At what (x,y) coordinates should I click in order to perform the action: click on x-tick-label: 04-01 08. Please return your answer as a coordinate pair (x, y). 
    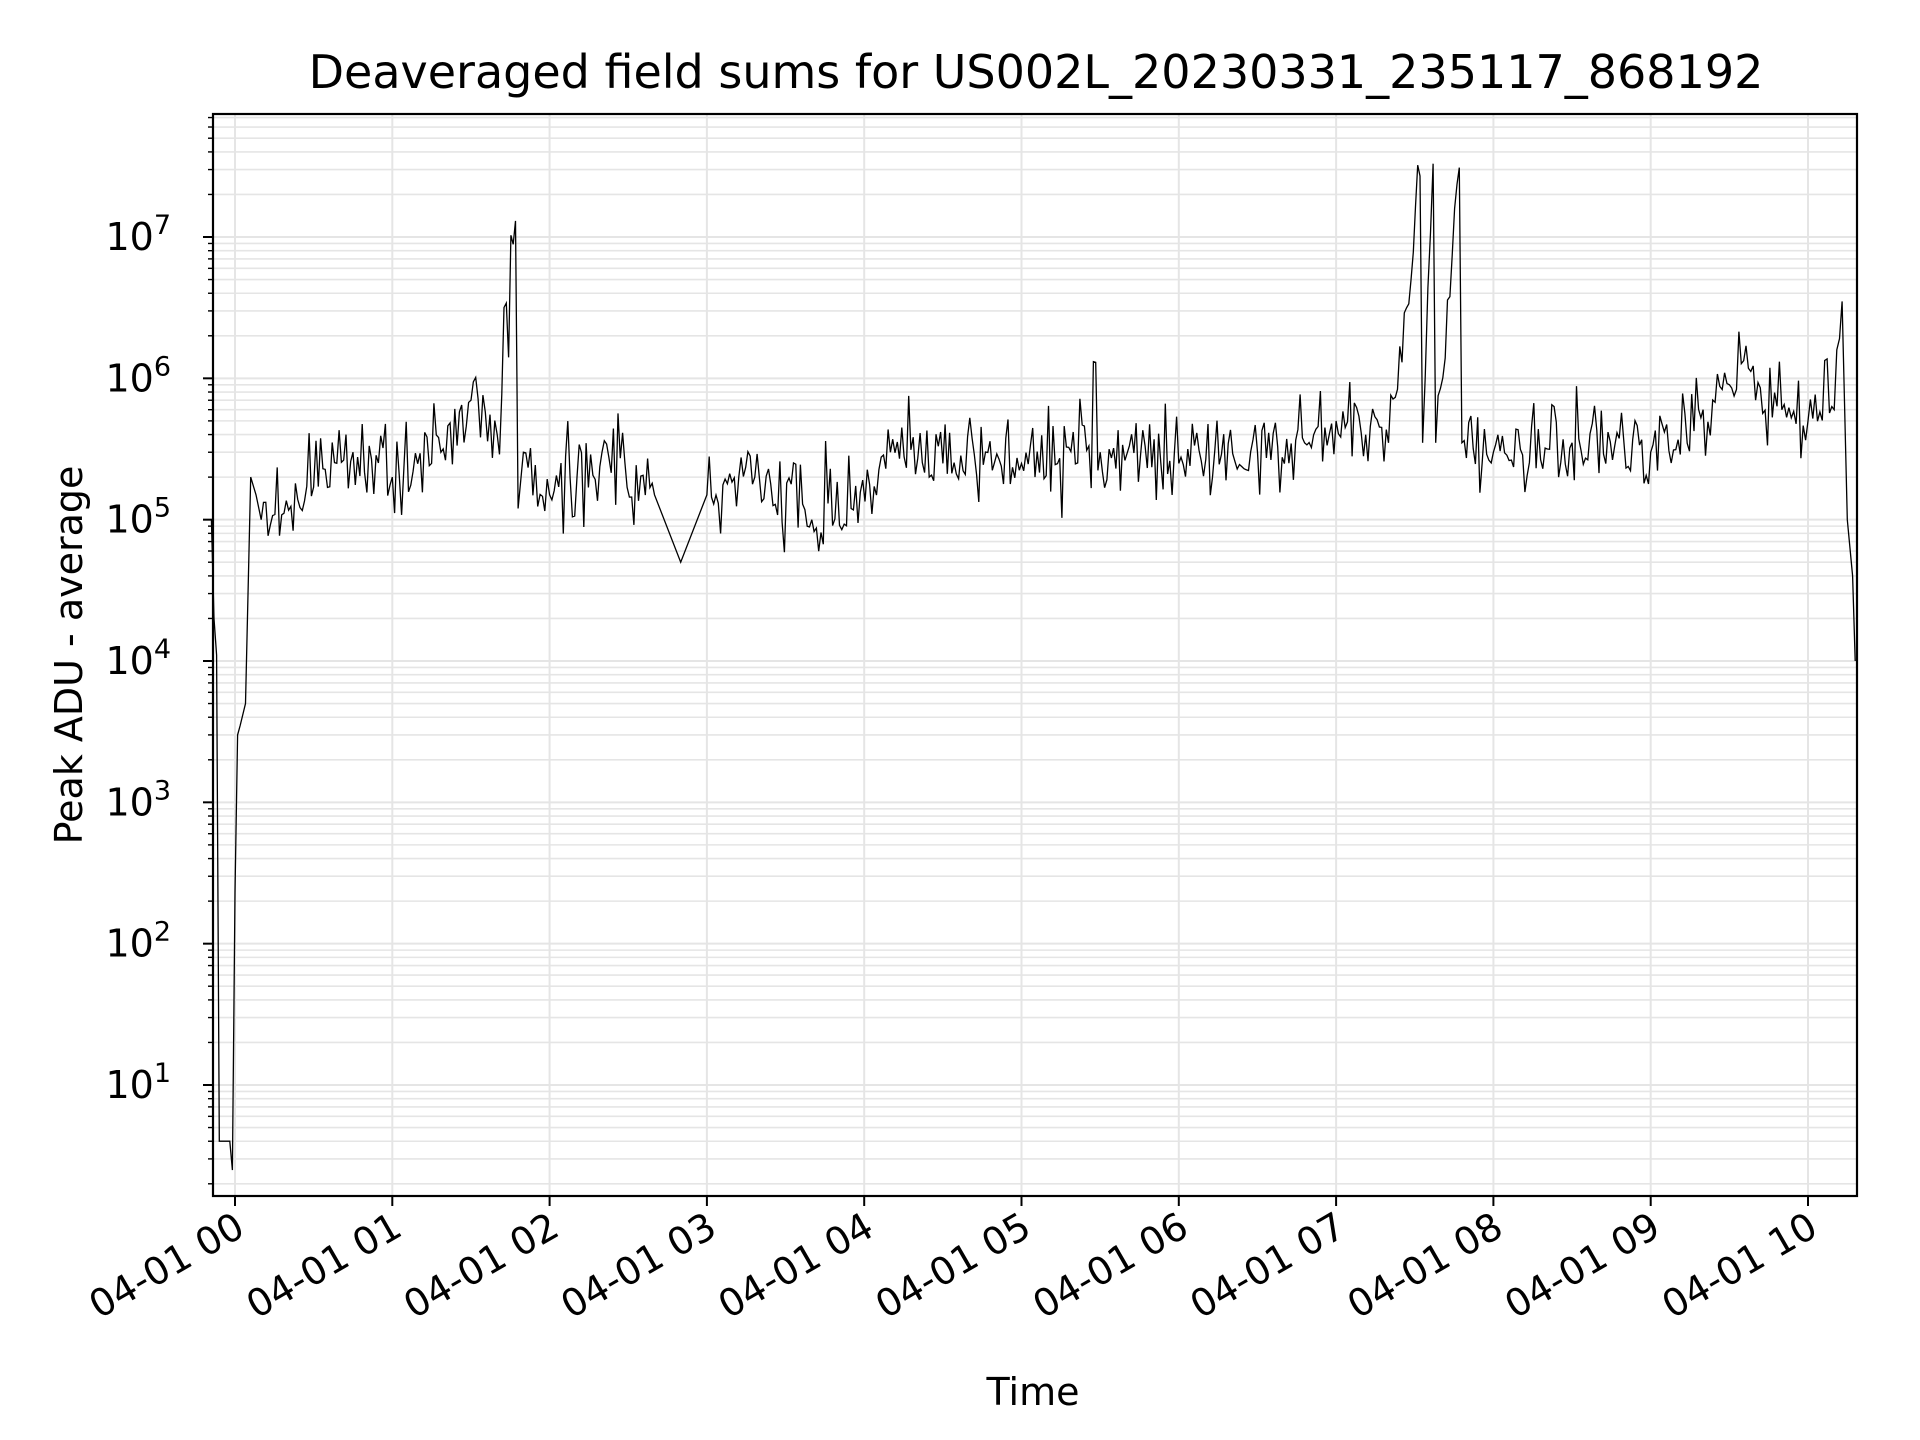
    Looking at the image, I should click on (1425, 1266).